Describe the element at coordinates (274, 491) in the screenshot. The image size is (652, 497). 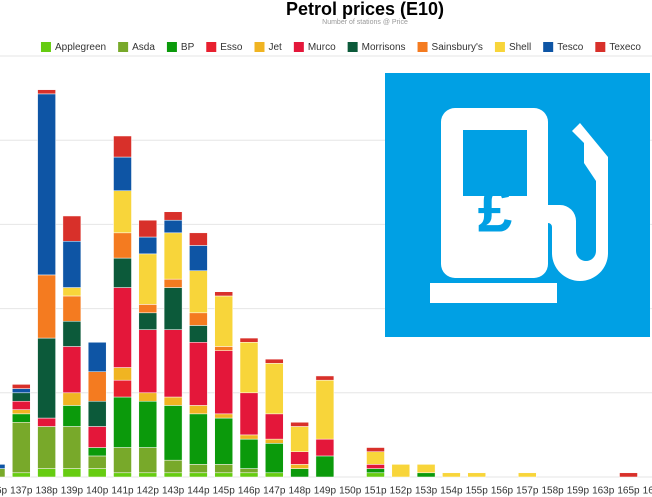
I see `x-tick-label: 147p` at that location.